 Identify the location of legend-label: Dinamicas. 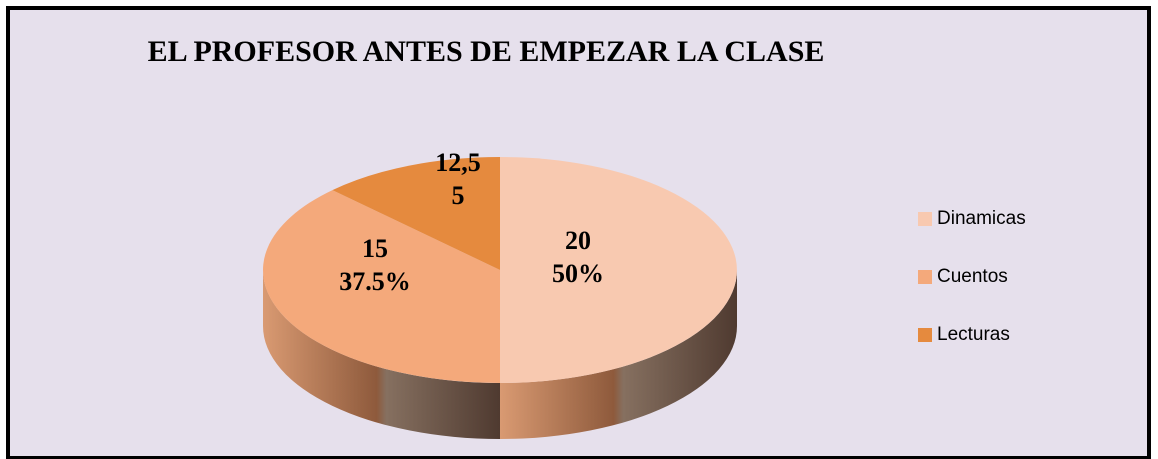
(981, 218).